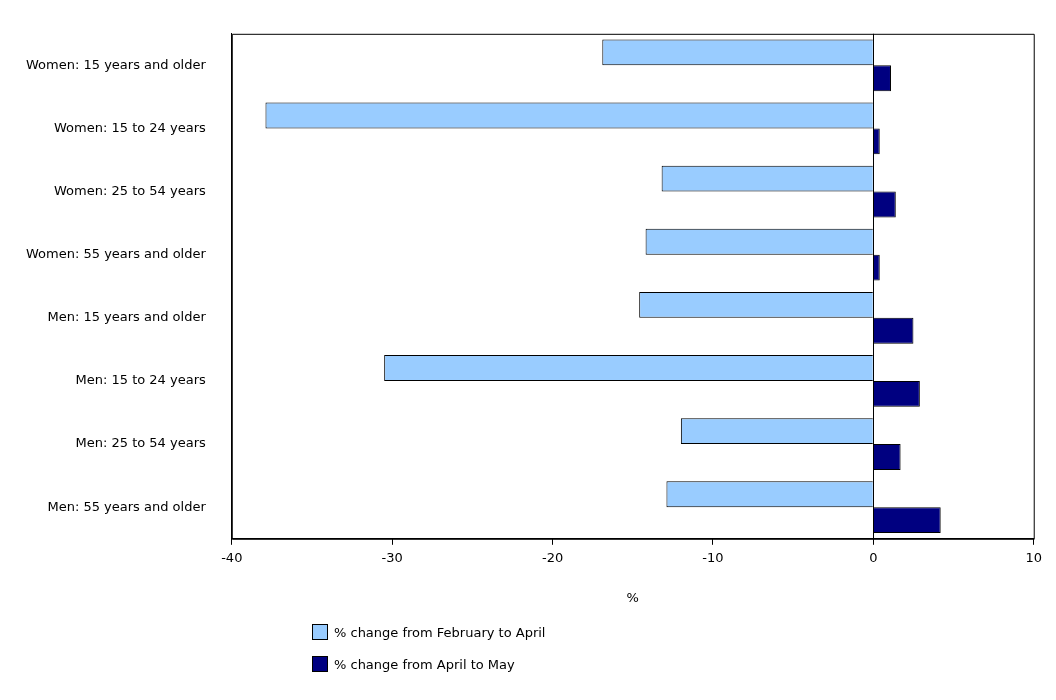  Describe the element at coordinates (1033, 557) in the screenshot. I see `x-tick-label: 10` at that location.